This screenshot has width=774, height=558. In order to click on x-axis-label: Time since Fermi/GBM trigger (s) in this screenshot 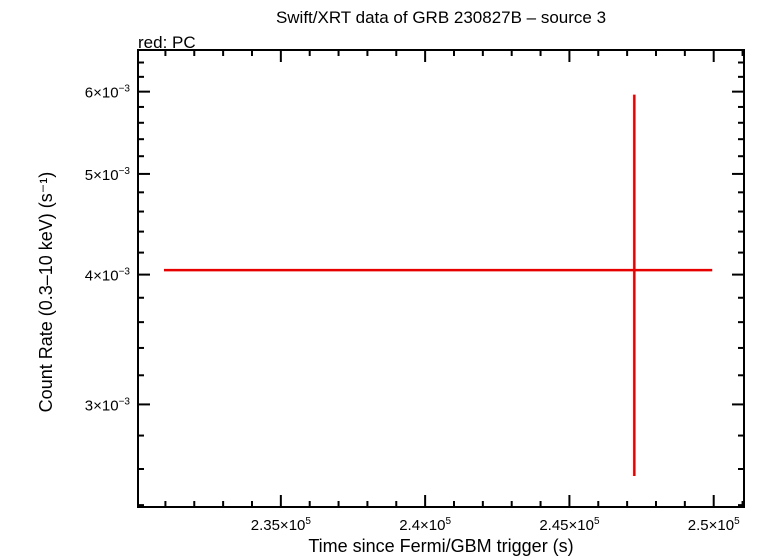, I will do `click(441, 546)`.